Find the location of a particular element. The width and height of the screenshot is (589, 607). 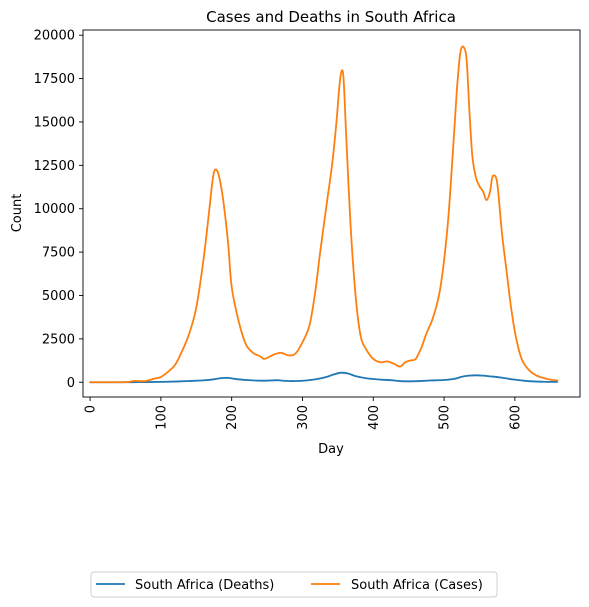

y-axis-label: Count is located at coordinates (17, 213).